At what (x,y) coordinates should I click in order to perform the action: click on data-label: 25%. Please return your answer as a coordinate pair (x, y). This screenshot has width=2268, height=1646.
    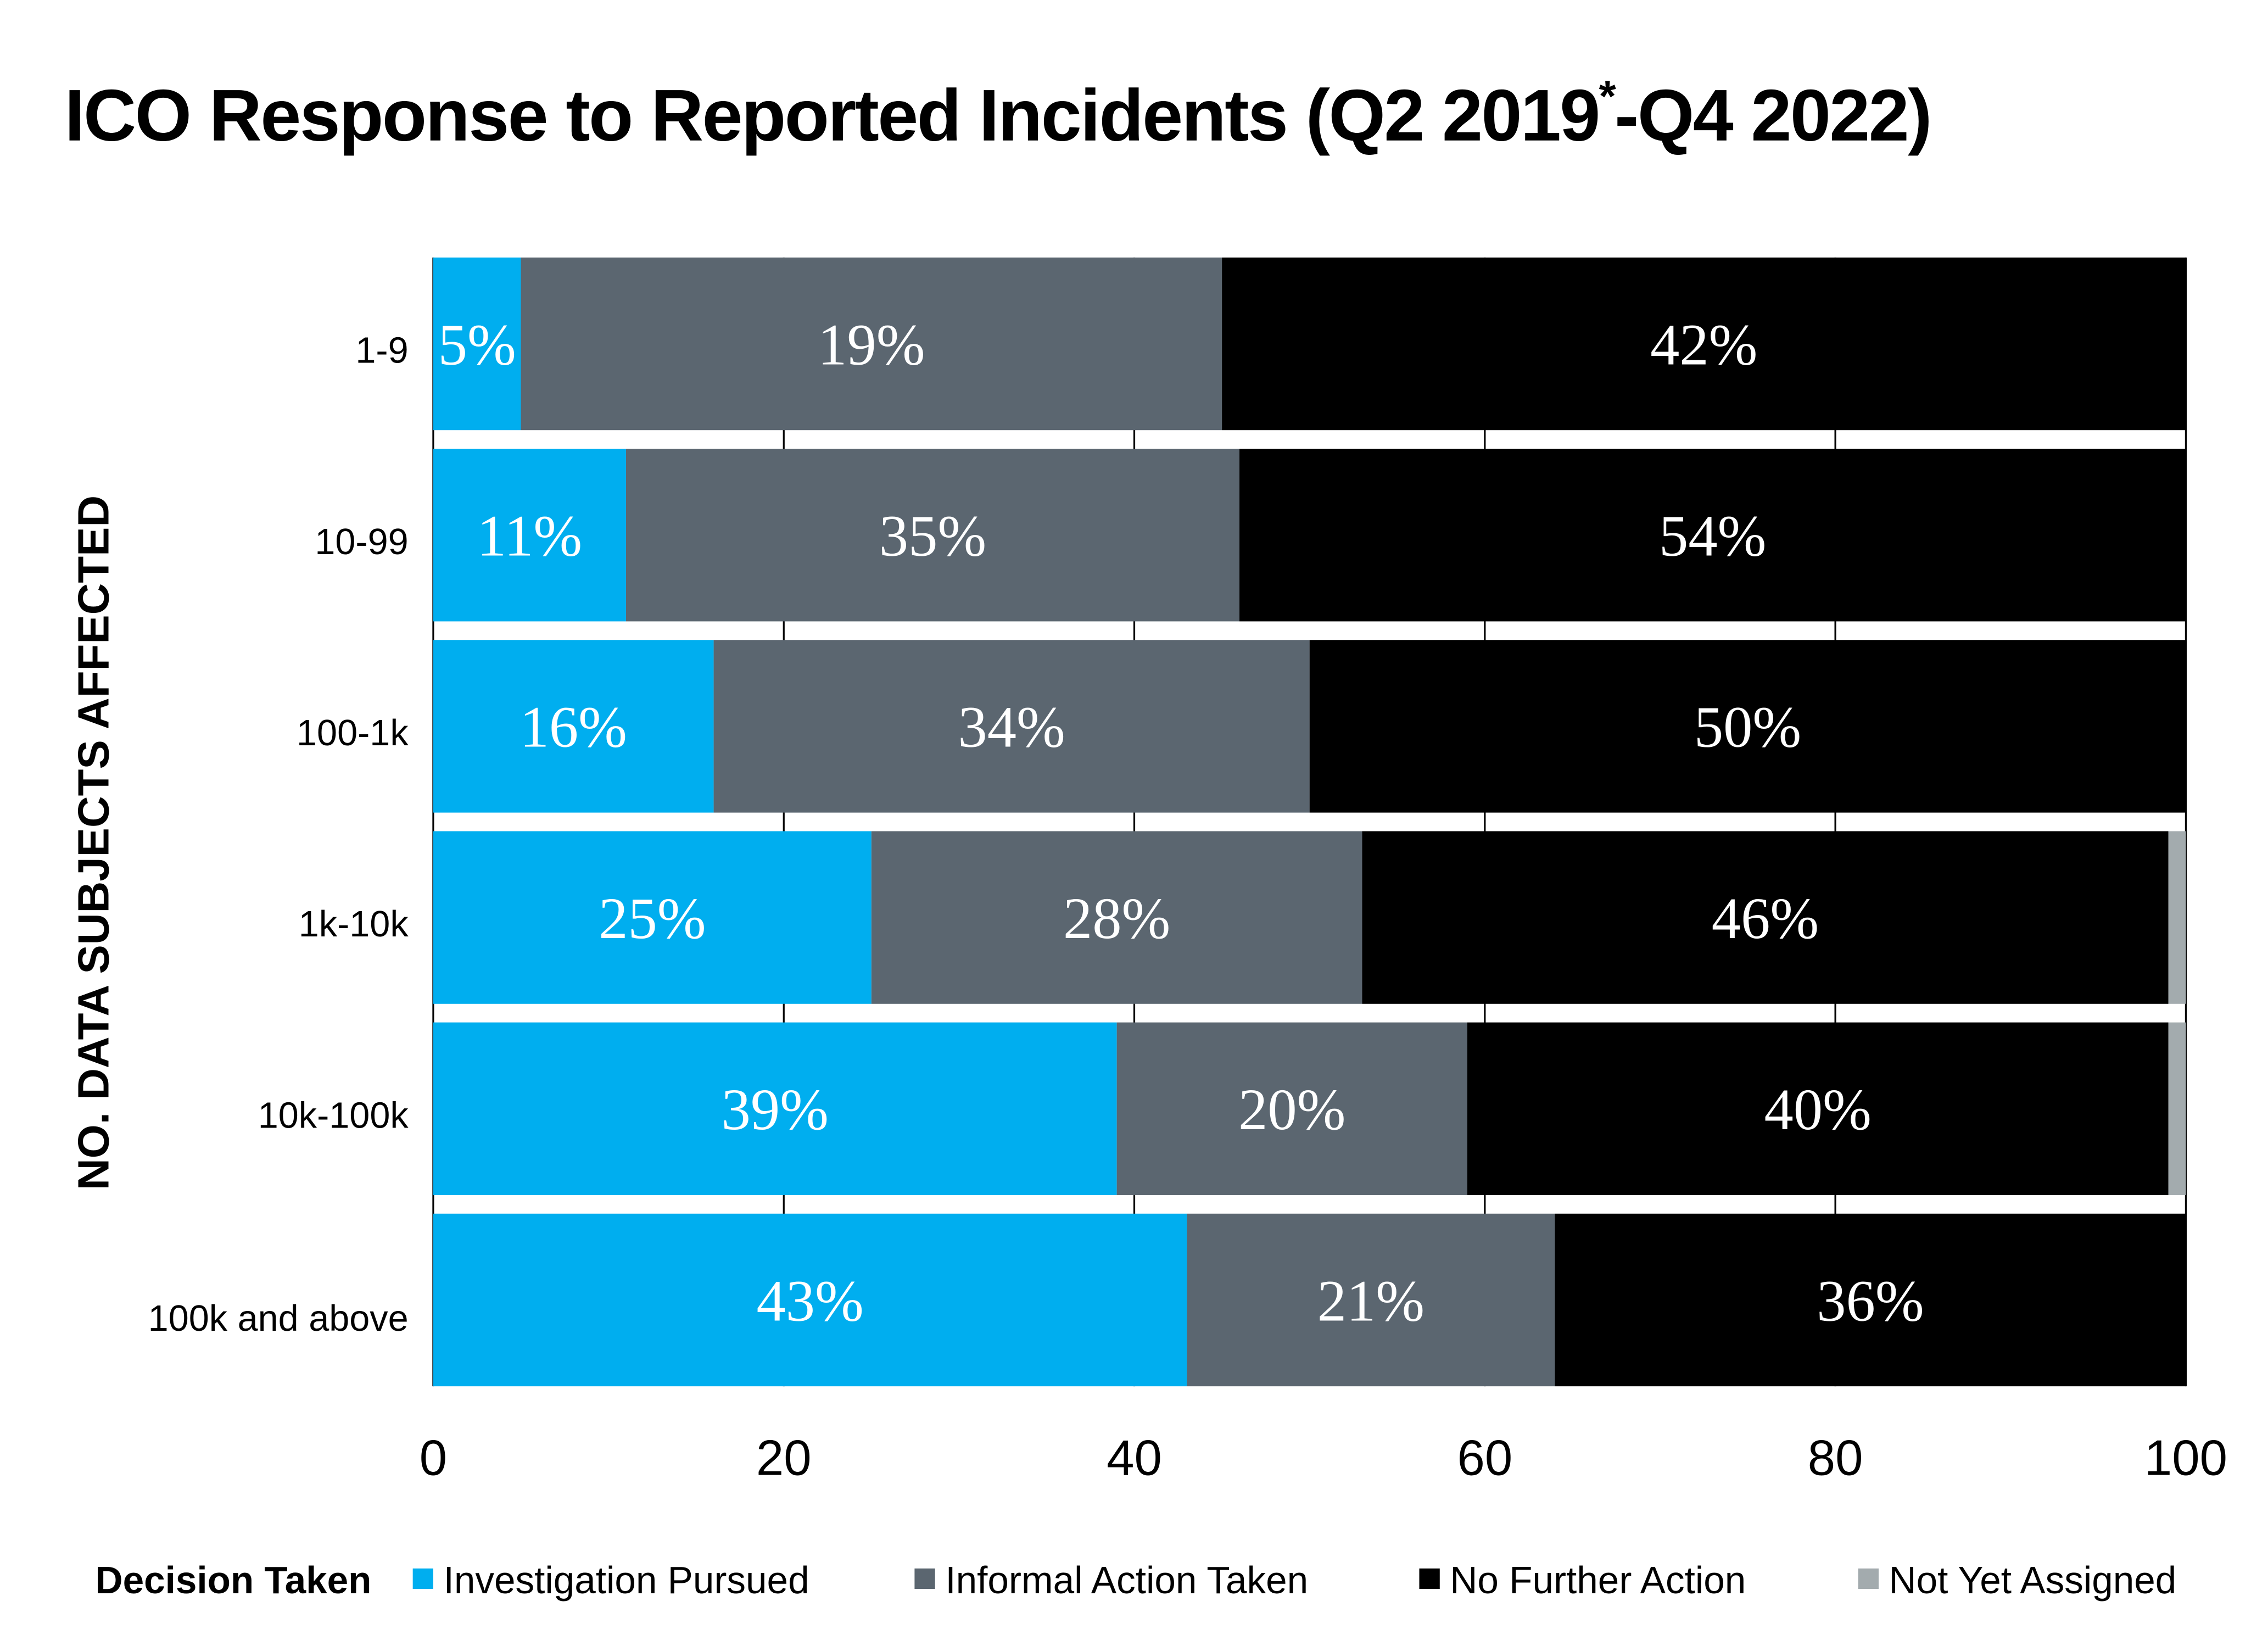
    Looking at the image, I should click on (653, 918).